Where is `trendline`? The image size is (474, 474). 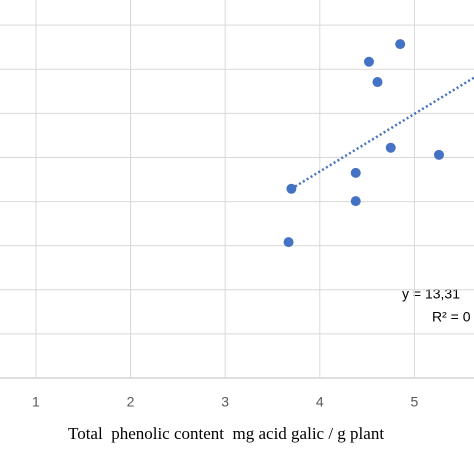
trendline is located at coordinates (382, 133).